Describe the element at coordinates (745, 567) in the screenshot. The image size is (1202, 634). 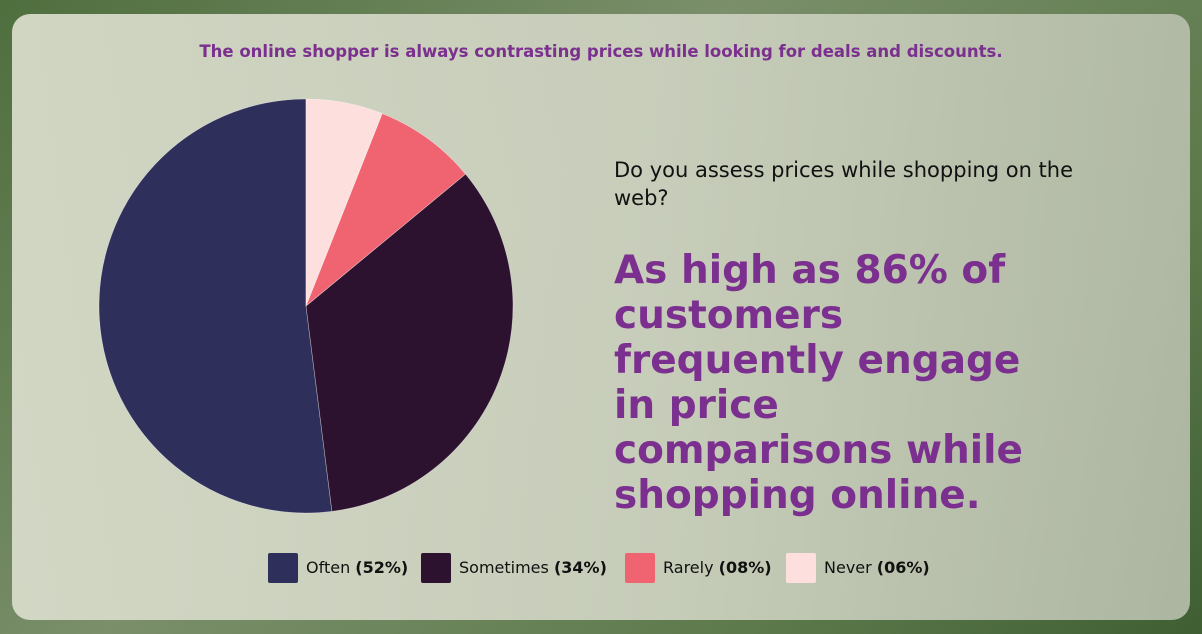
I see `legend-value: (08%)` at that location.